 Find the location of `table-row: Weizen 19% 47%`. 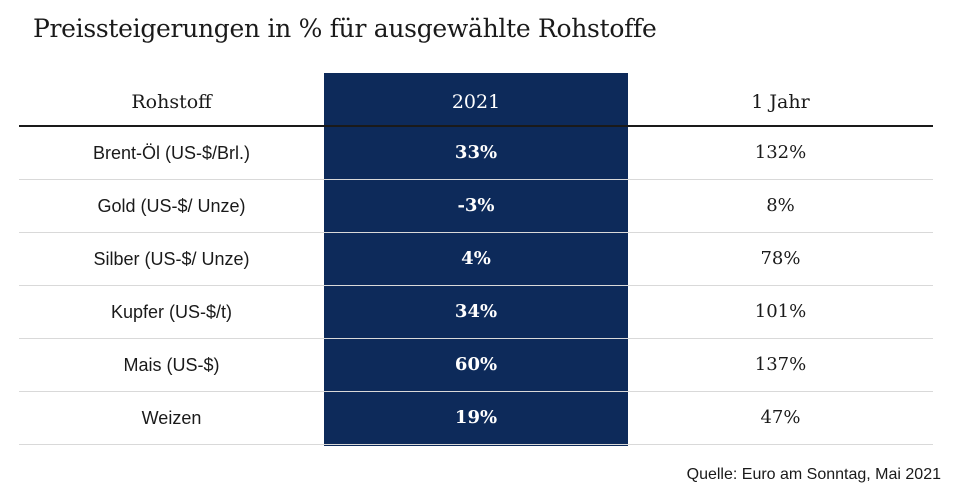

table-row: Weizen 19% 47% is located at coordinates (476, 418).